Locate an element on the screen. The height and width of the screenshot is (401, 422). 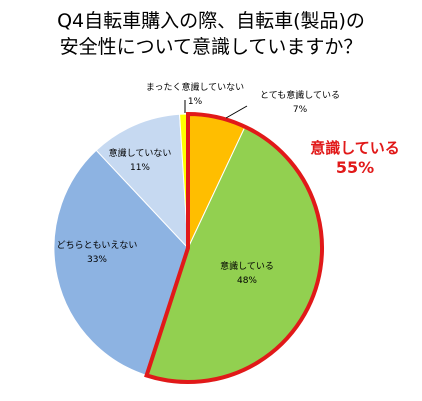
slice-label-5: まったく意識していない is located at coordinates (195, 87).